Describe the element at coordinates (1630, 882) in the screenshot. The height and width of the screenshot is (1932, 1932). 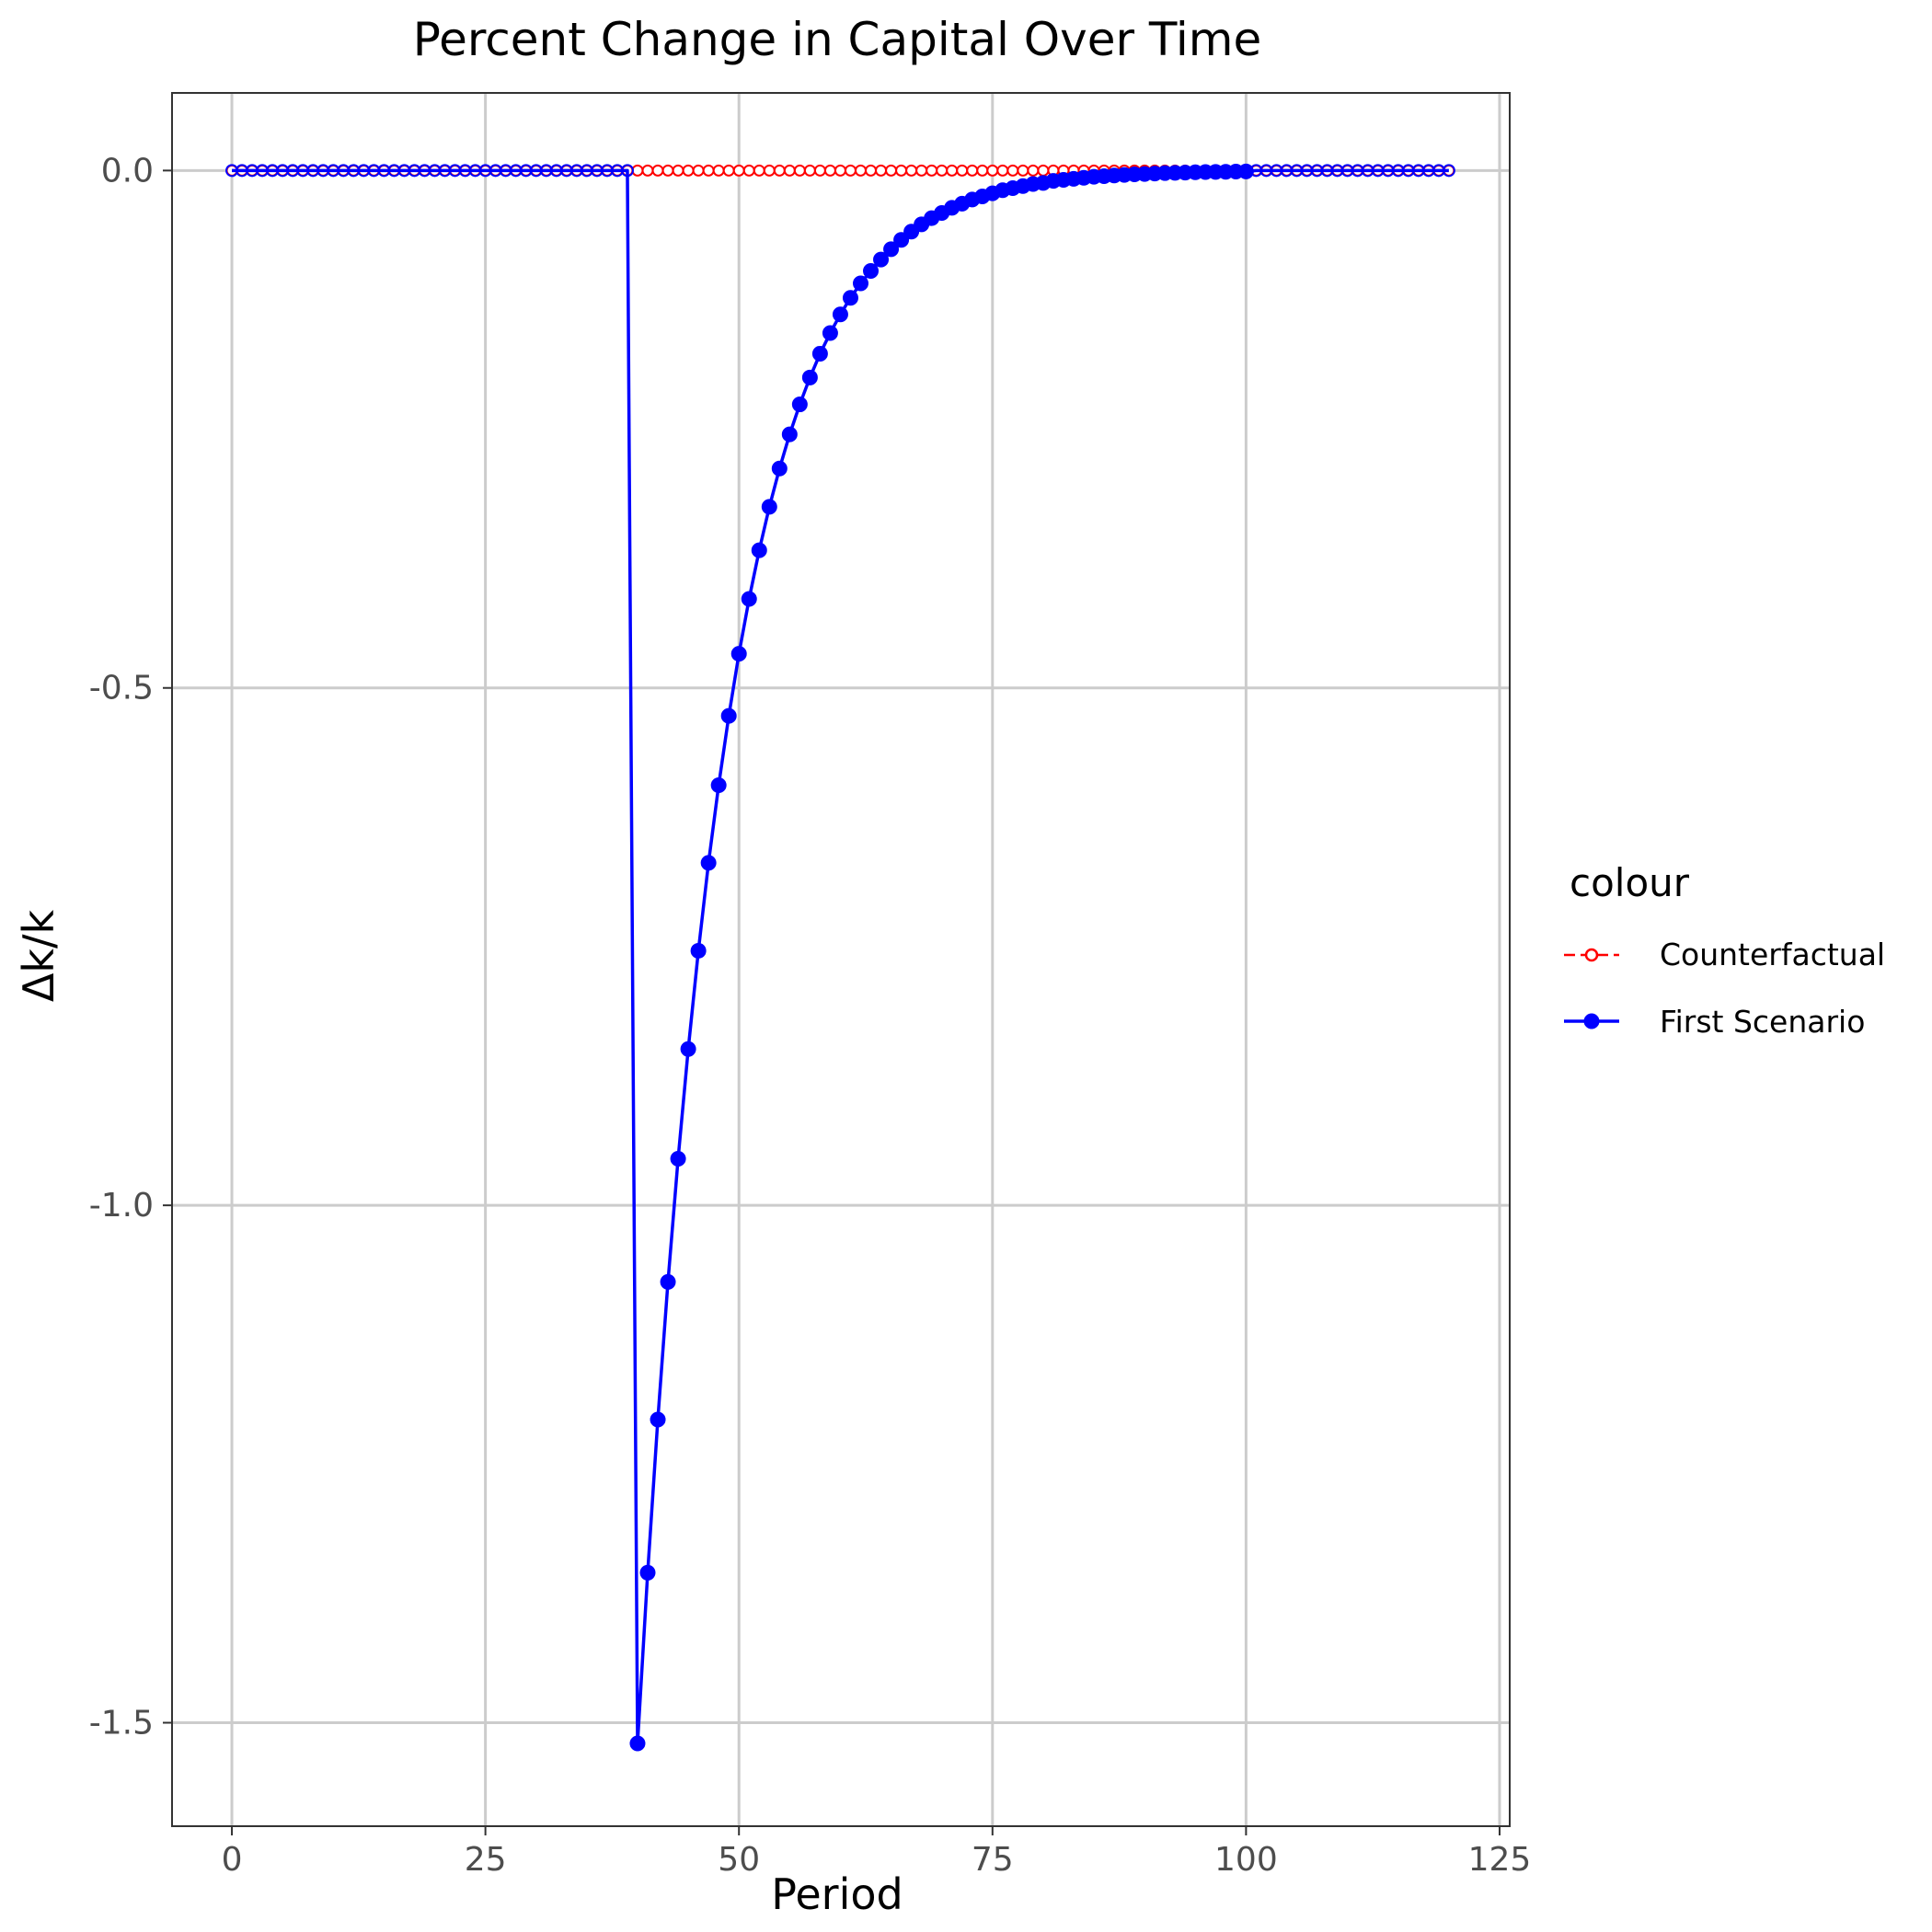
I see `legend-title: colour` at that location.